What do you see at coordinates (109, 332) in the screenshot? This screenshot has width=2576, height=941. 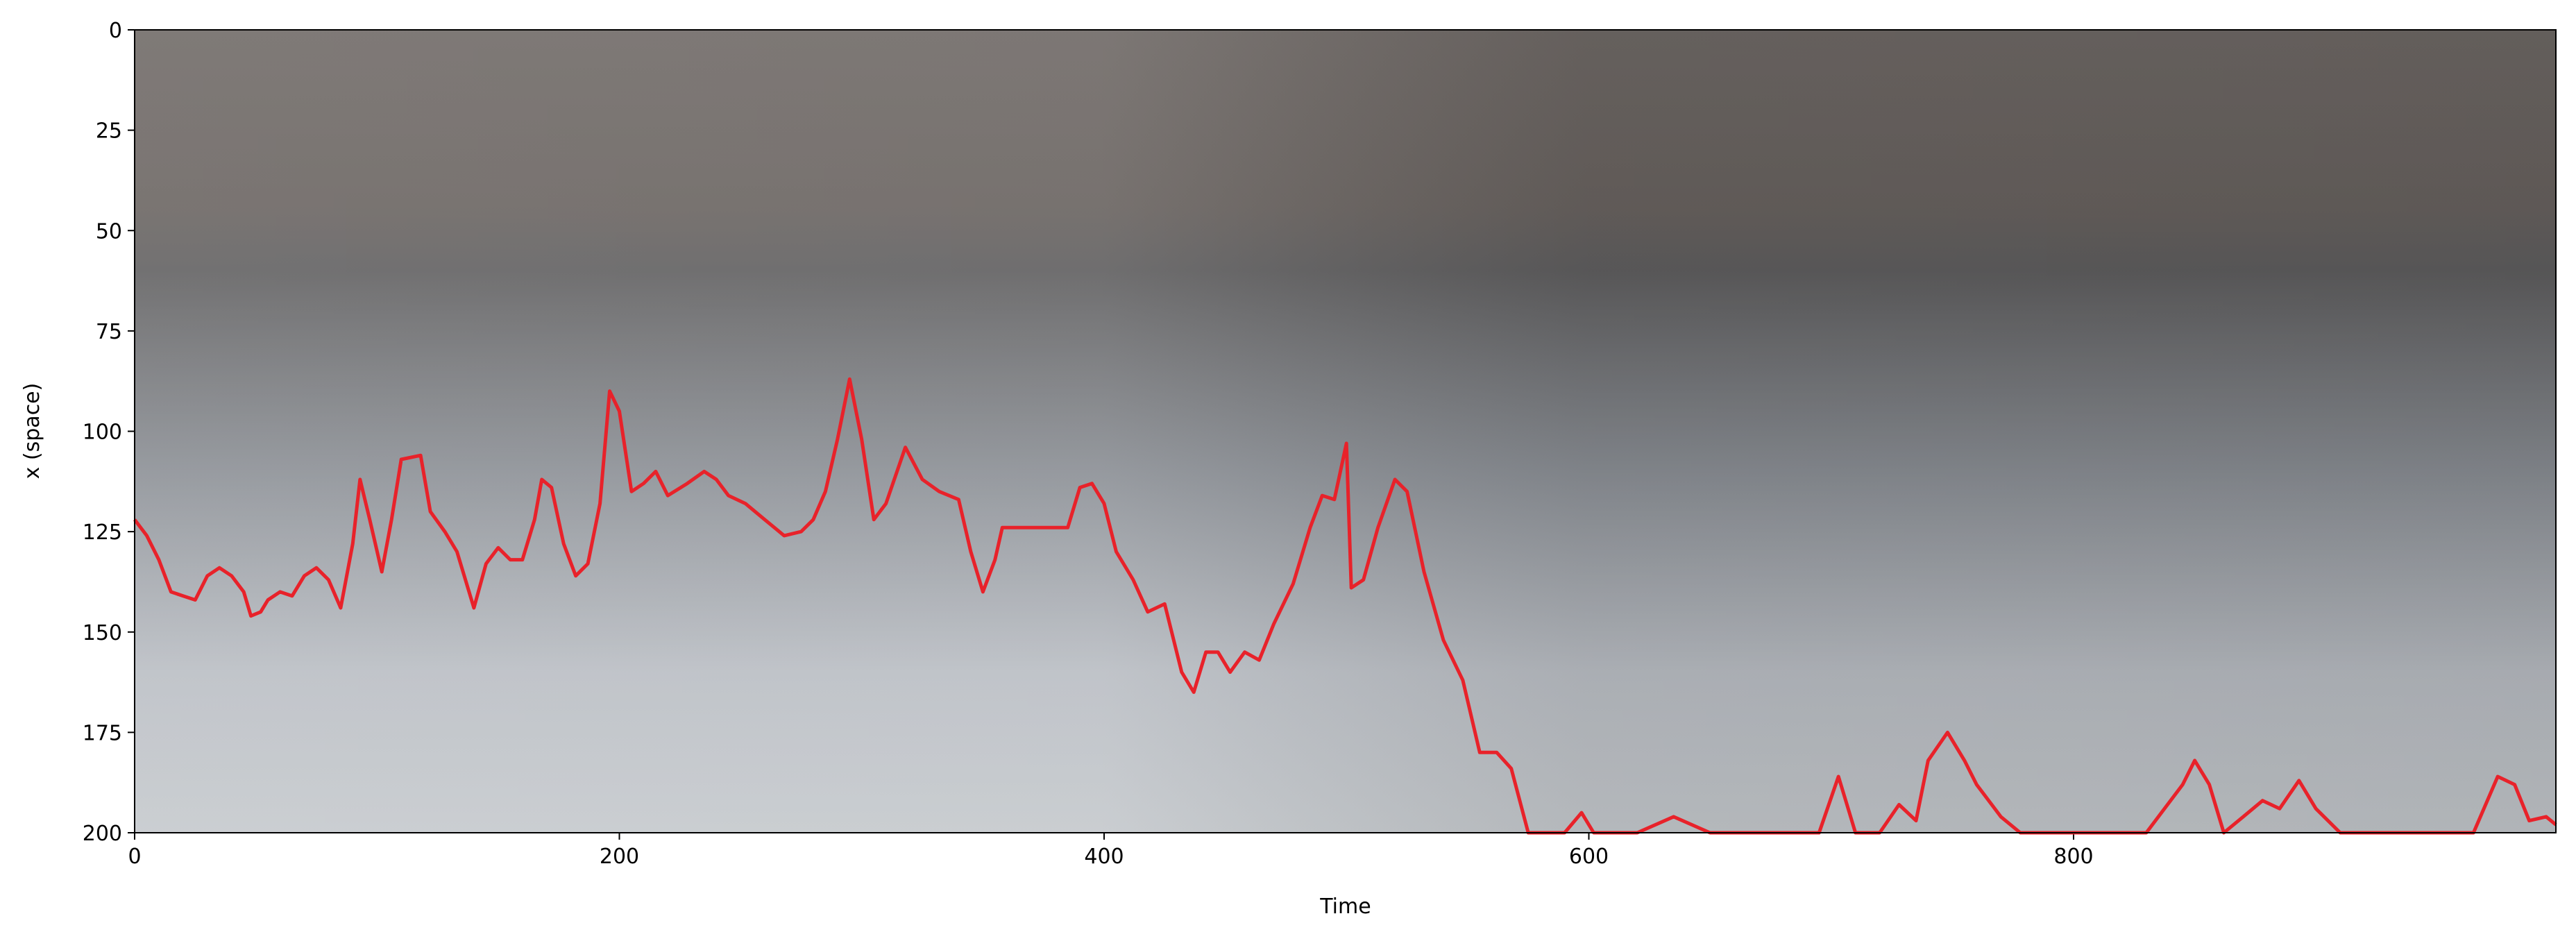 I see `y-tick-label: 75` at bounding box center [109, 332].